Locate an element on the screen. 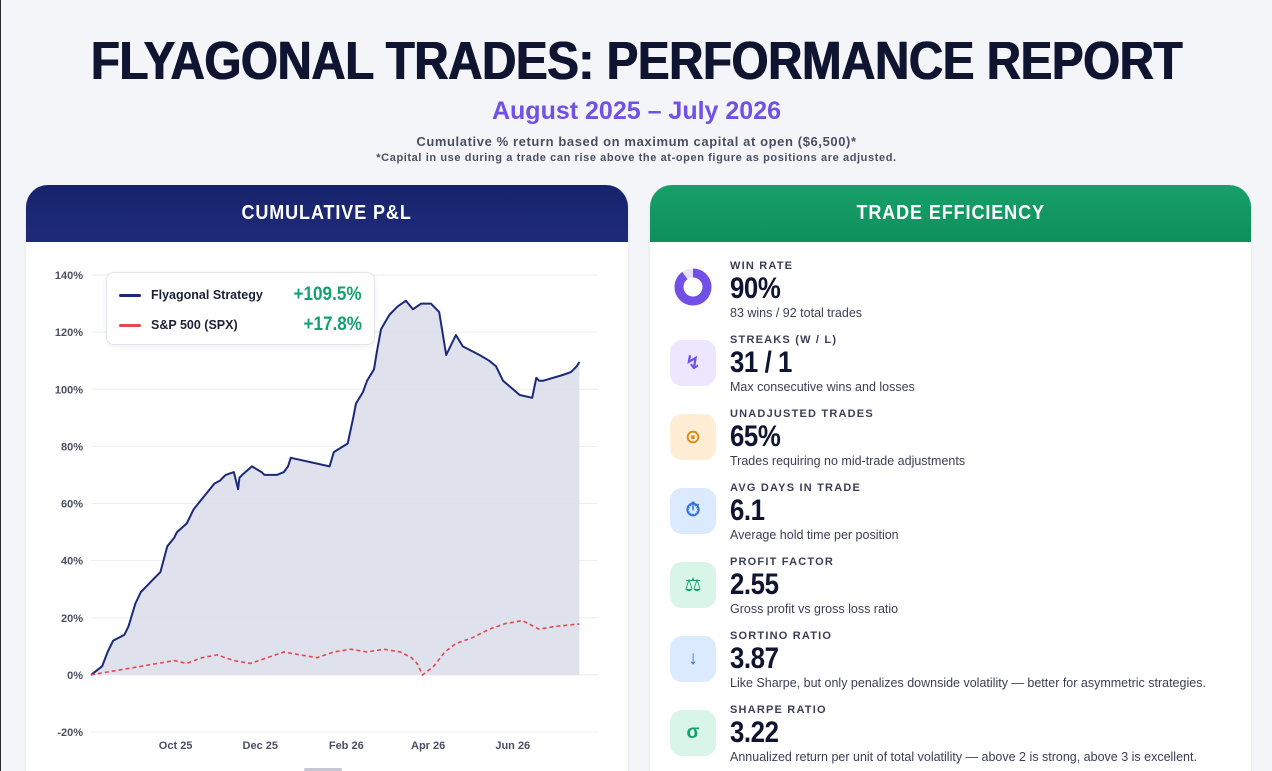 Image resolution: width=1272 pixels, height=771 pixels. cumulative-pnl-header: CUMULATIVE P&L is located at coordinates (327, 213).